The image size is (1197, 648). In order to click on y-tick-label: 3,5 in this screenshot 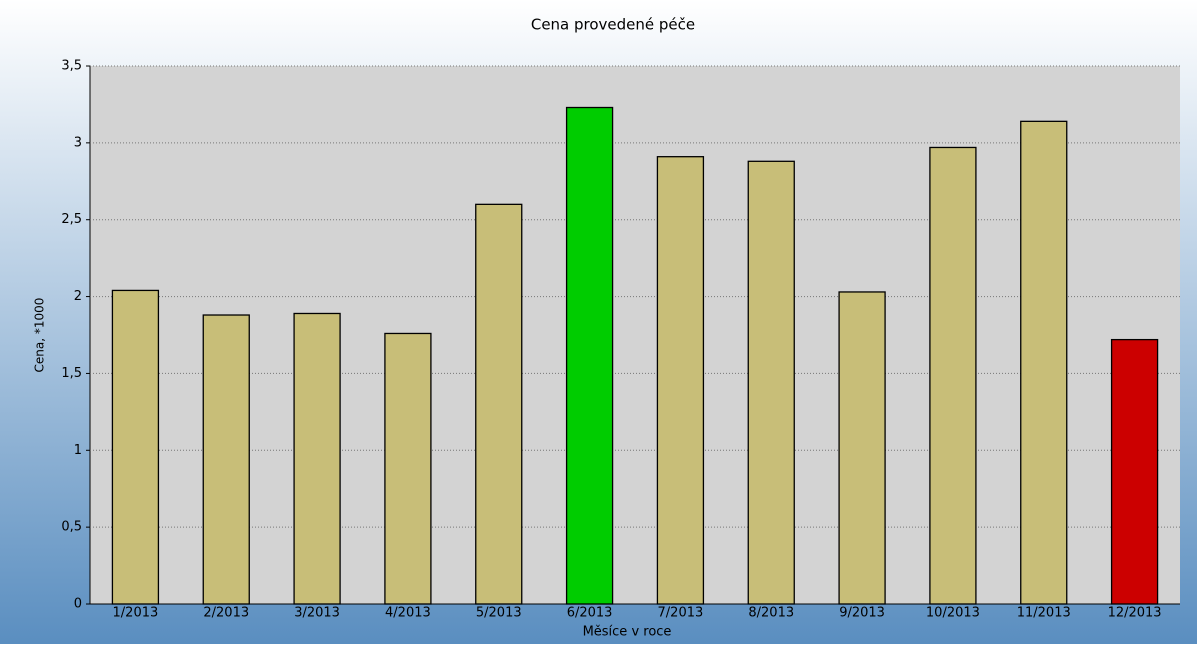, I will do `click(71, 66)`.